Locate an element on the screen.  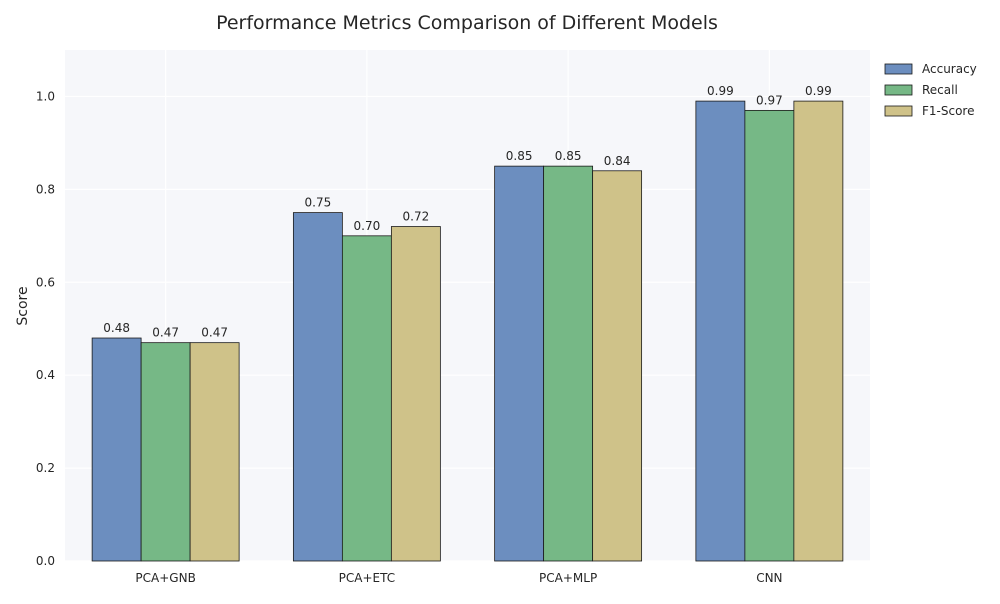
x-axis-ticks: PCA+GNB PCA+ETC PCA+MLP CNN is located at coordinates (458, 578).